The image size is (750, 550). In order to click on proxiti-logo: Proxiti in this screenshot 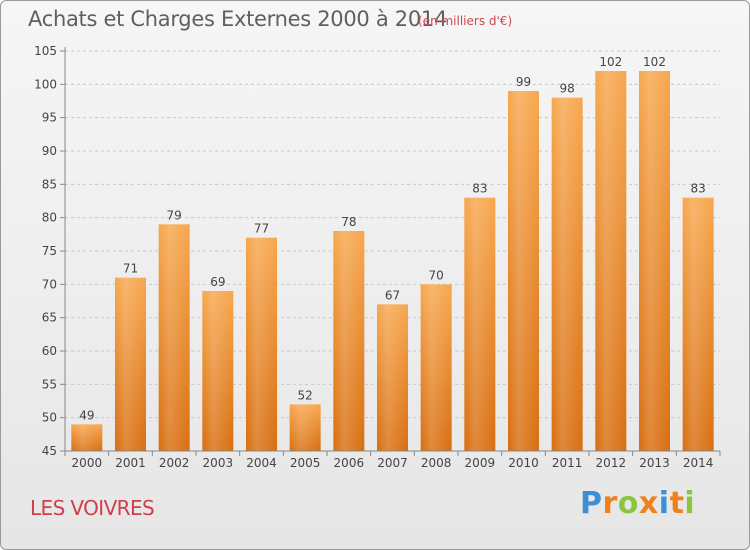, I will do `click(637, 503)`.